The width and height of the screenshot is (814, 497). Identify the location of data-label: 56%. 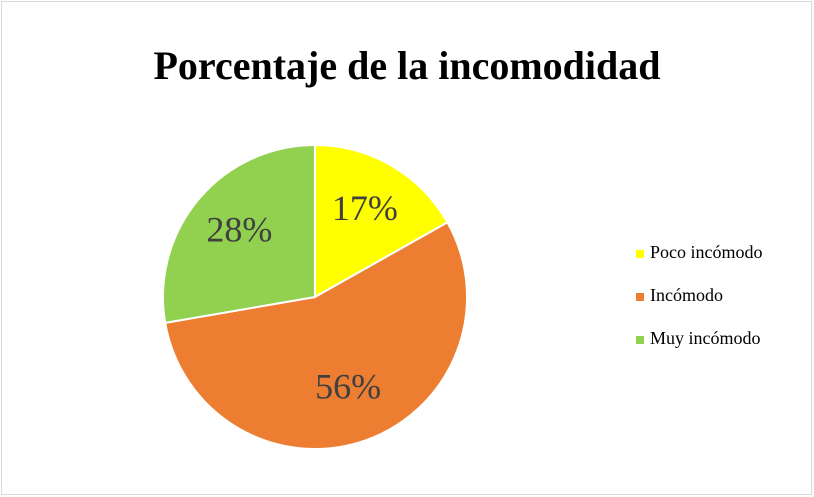
(348, 386).